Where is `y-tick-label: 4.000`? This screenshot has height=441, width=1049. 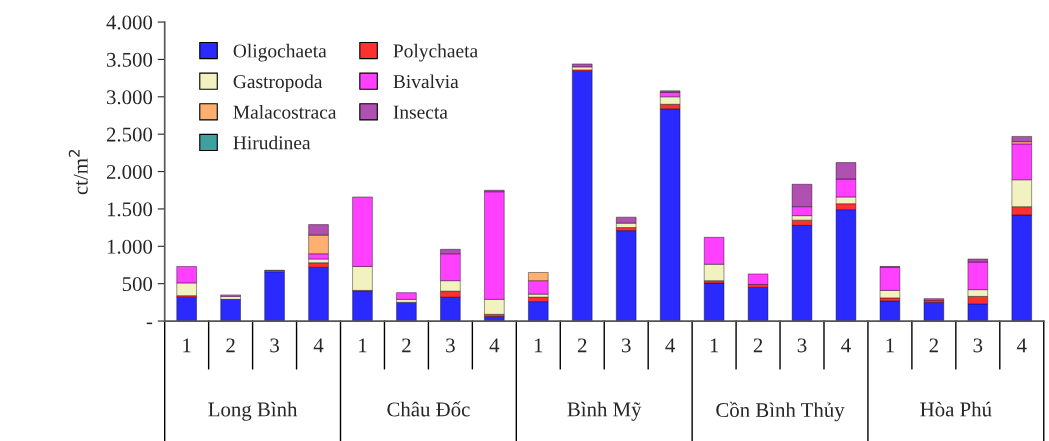 y-tick-label: 4.000 is located at coordinates (129, 22).